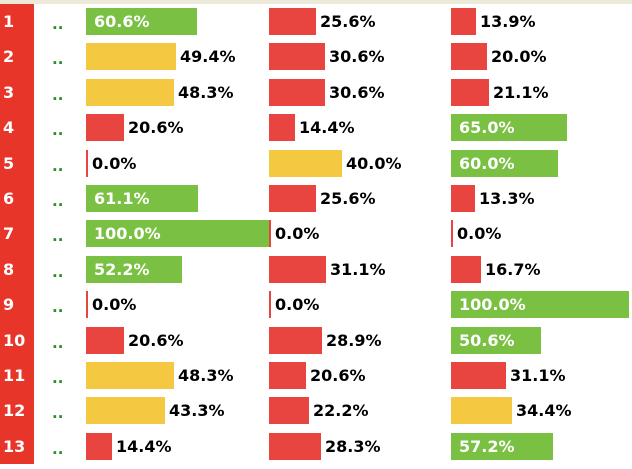 The height and width of the screenshot is (469, 632). Describe the element at coordinates (348, 198) in the screenshot. I see `percent-label: 25.6%` at that location.